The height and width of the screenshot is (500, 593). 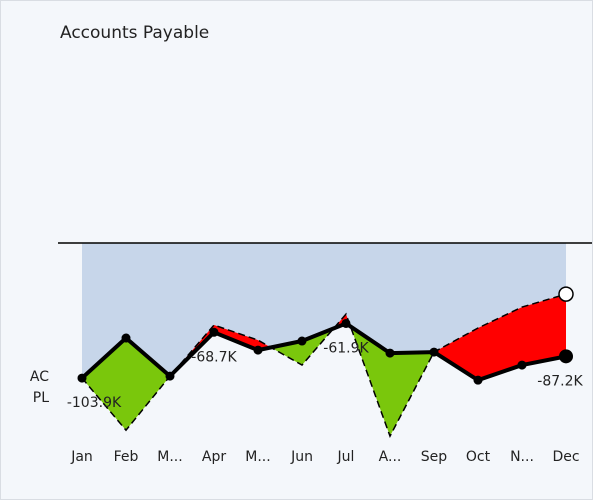 I want to click on data-label: -103.9K, so click(x=94, y=403).